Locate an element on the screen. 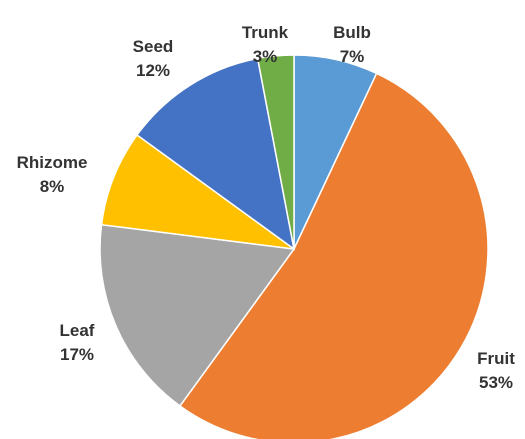 The height and width of the screenshot is (439, 525). slice-label-leaf: Leaf is located at coordinates (77, 330).